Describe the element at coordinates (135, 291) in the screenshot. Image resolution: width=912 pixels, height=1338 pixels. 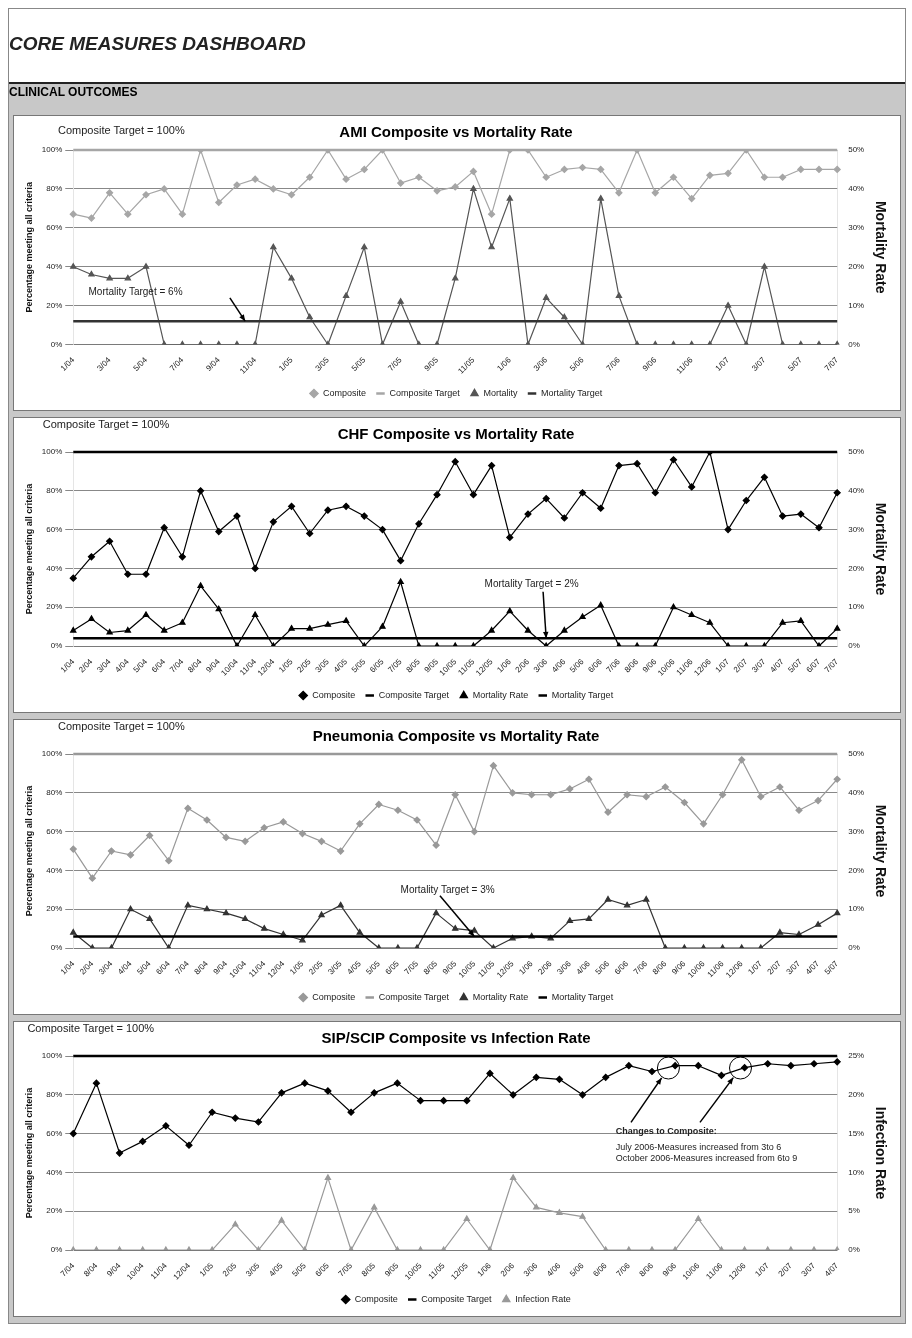
I see `annotation: Mortality Target = 6%` at that location.